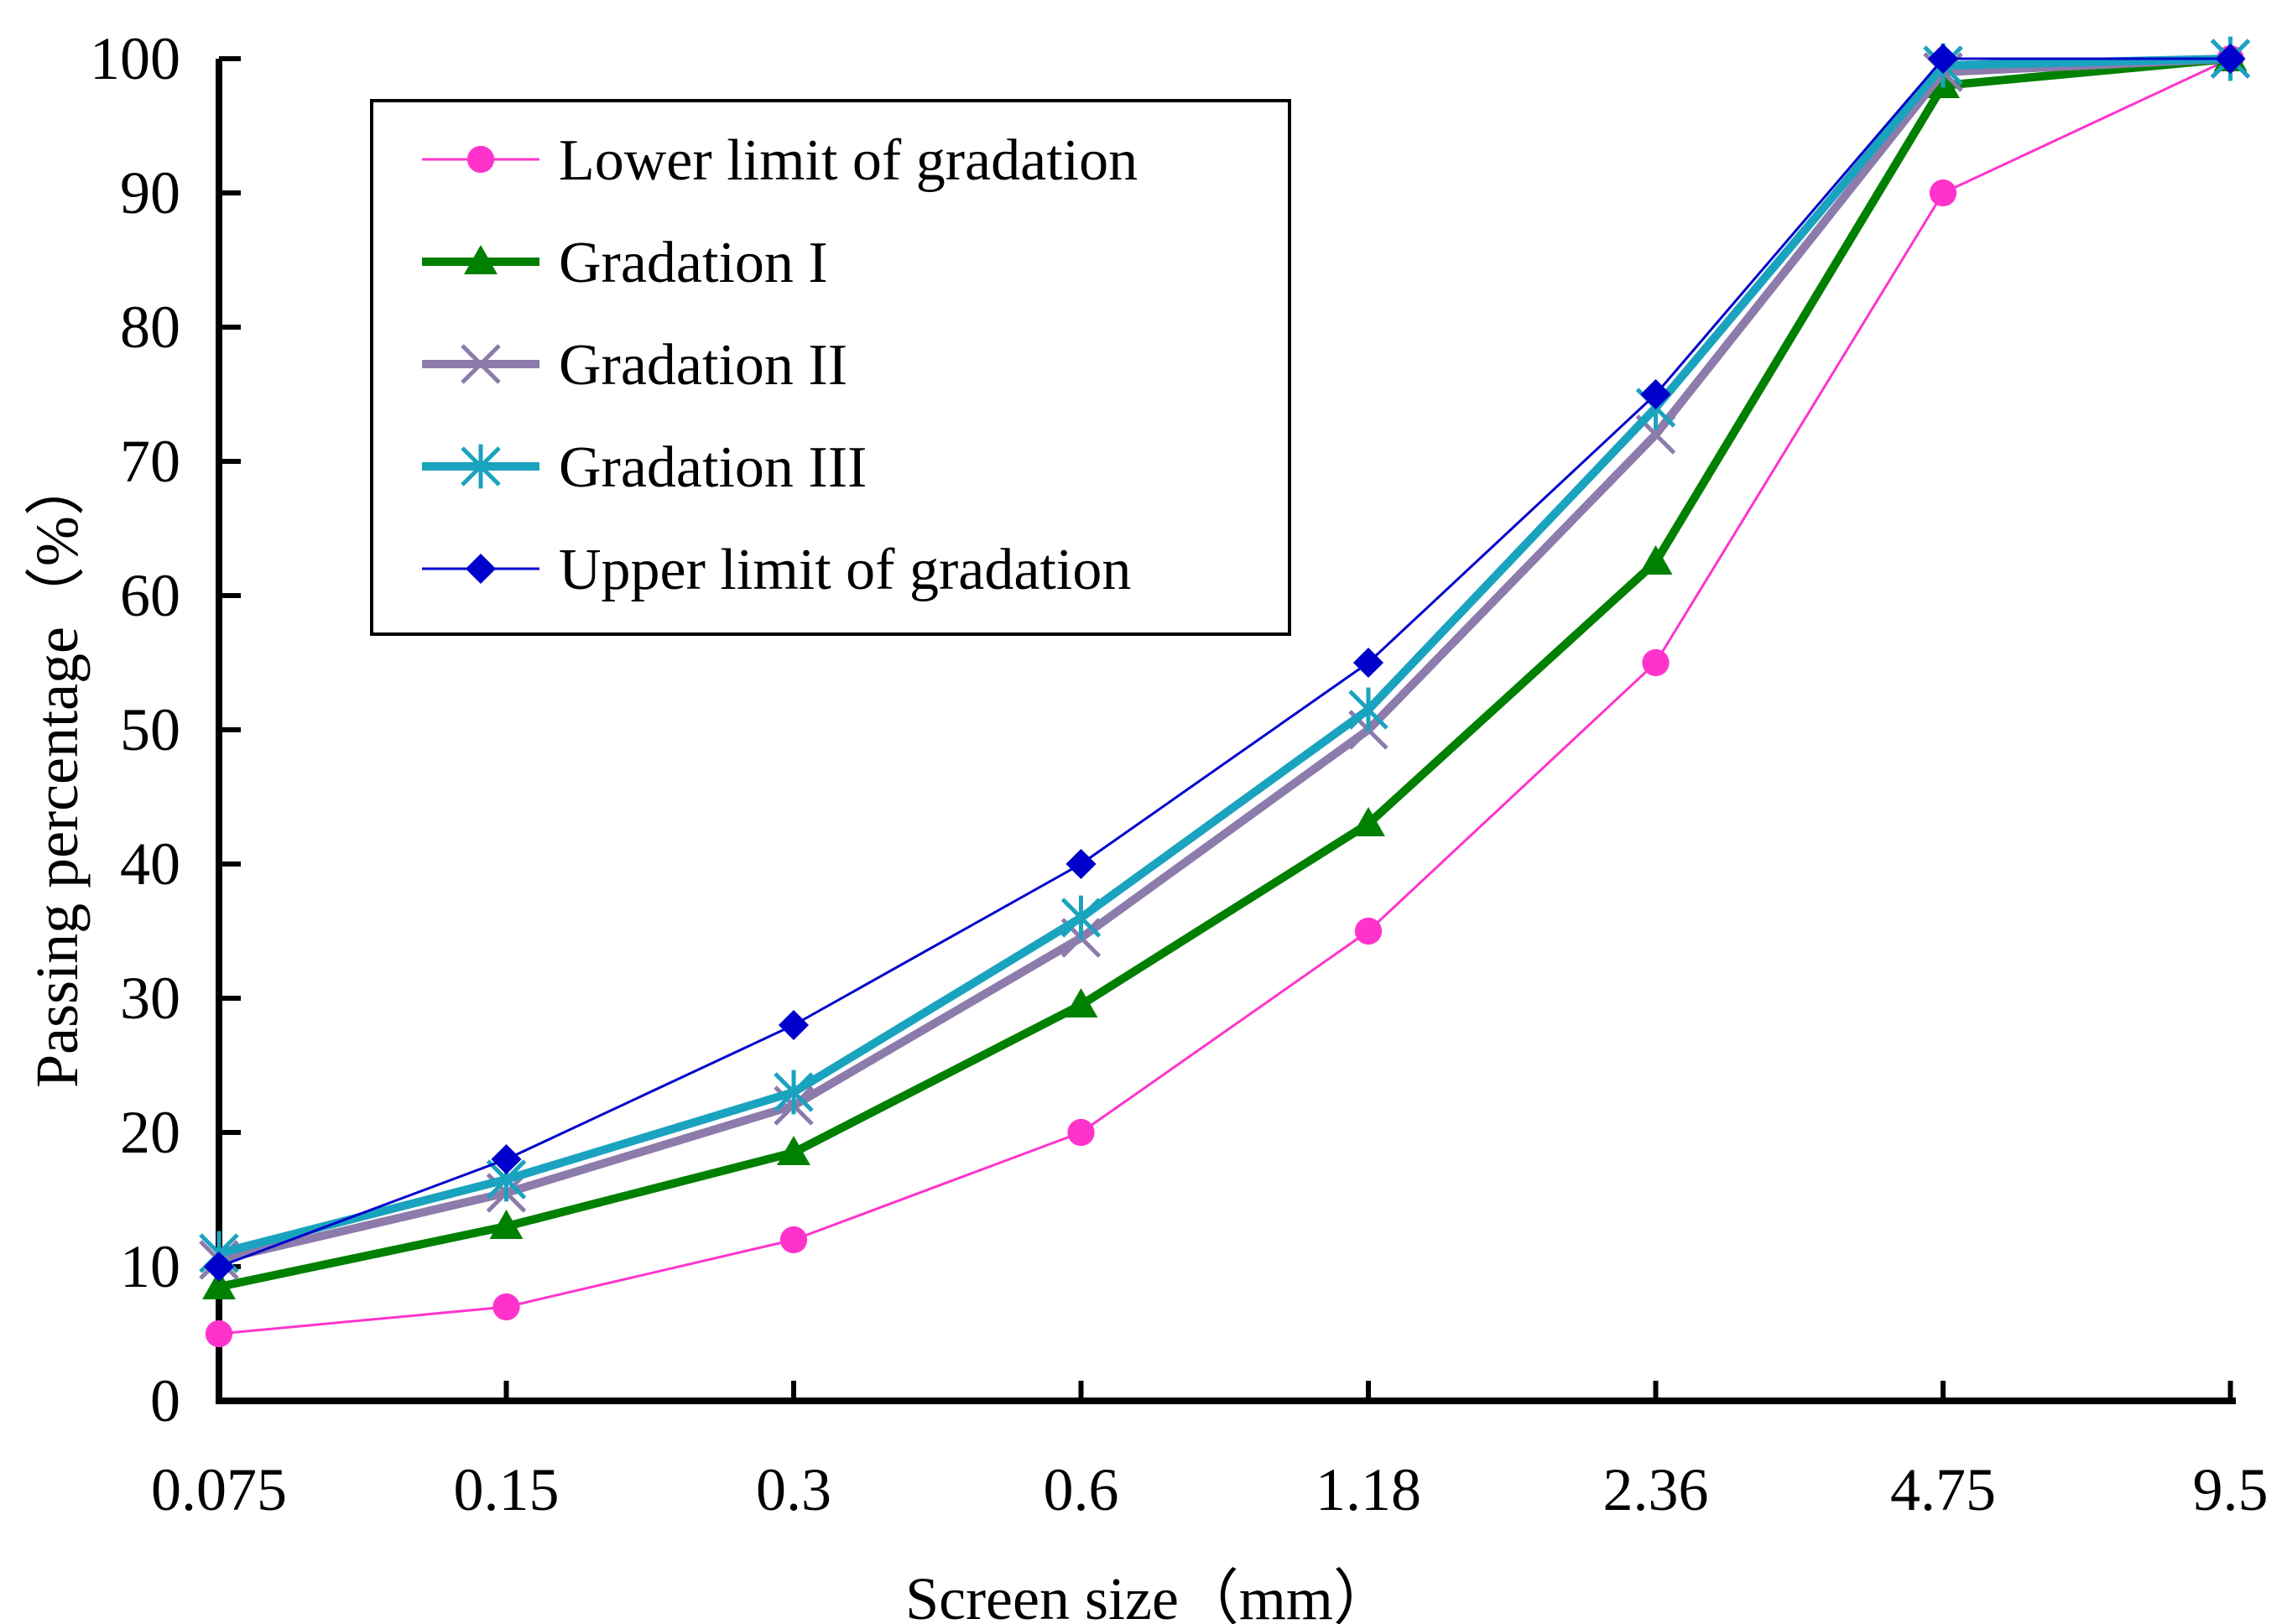 This screenshot has height=1624, width=2282. Describe the element at coordinates (57, 772) in the screenshot. I see `y-axis-title: Passing percentage（%）` at that location.